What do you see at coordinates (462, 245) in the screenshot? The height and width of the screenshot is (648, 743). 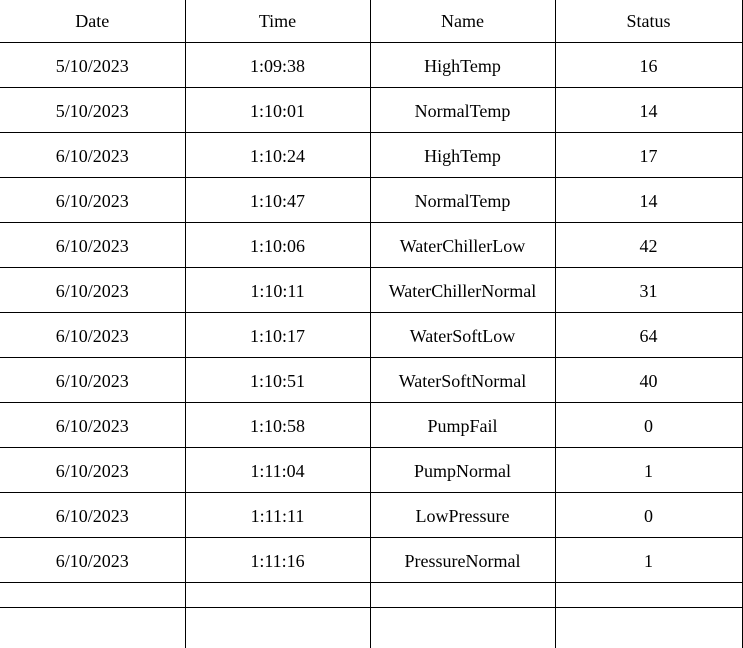 I see `cell-name: WaterChillerLow` at bounding box center [462, 245].